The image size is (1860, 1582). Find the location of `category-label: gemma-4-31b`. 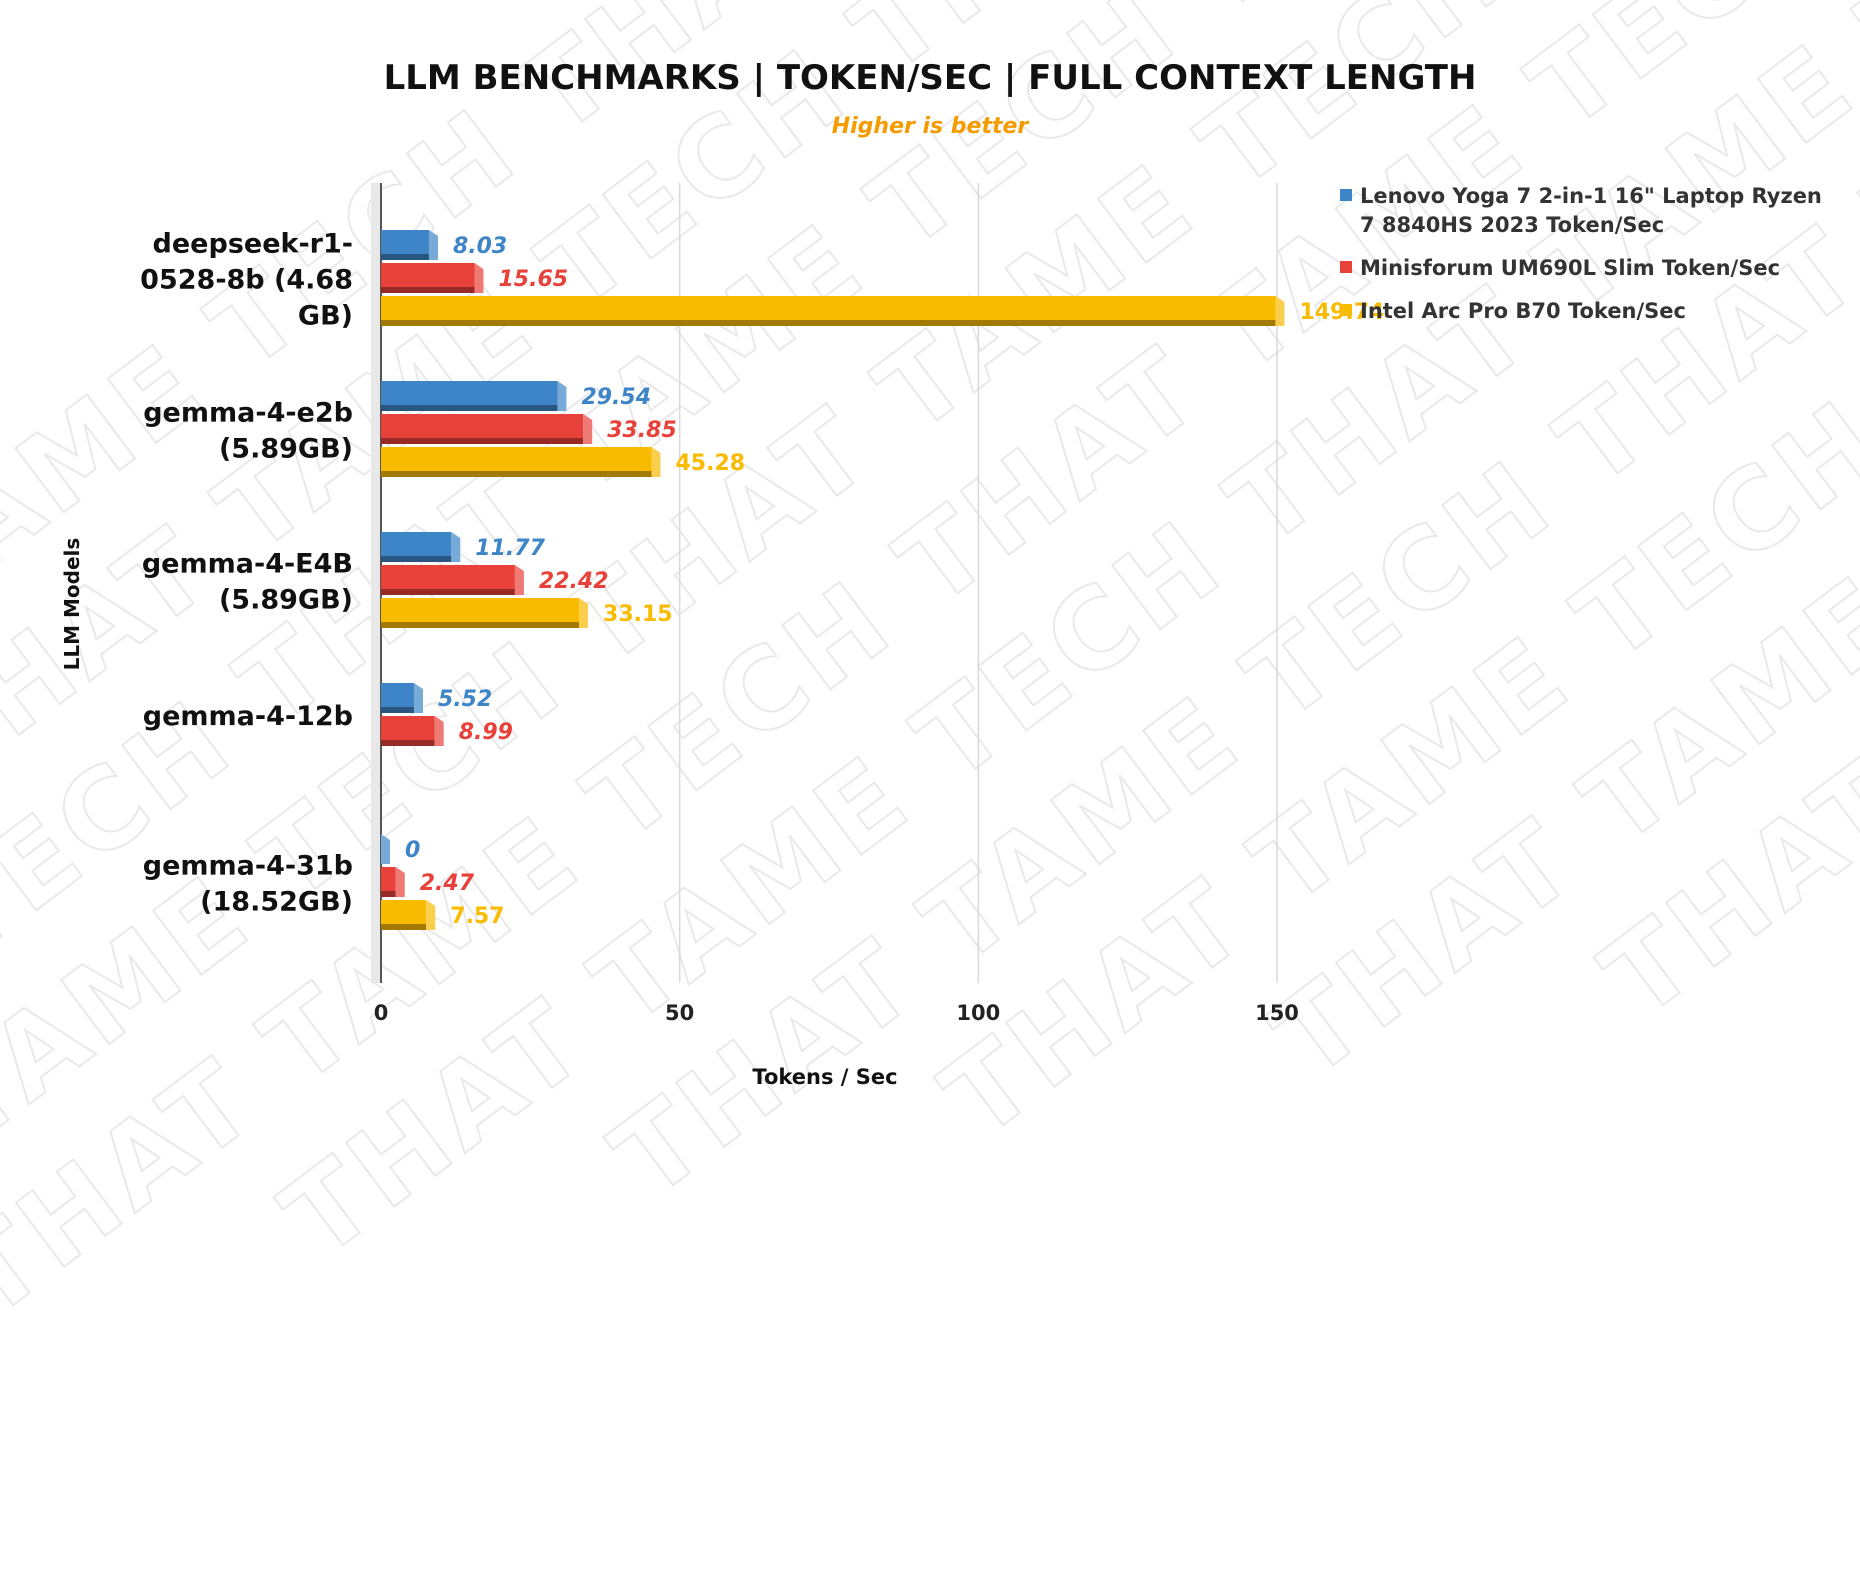

category-label: gemma-4-31b is located at coordinates (248, 866).